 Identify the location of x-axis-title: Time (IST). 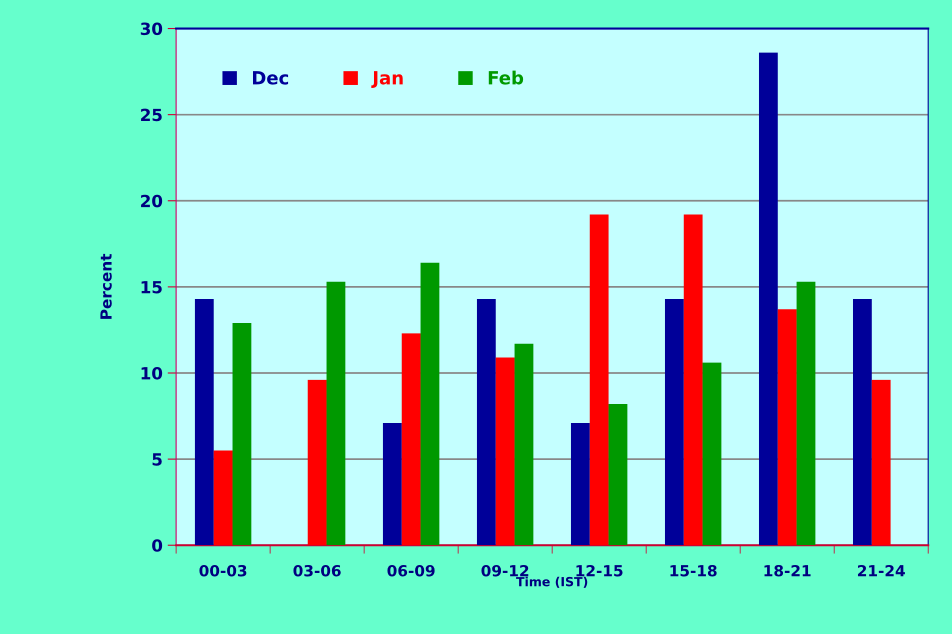
(552, 582).